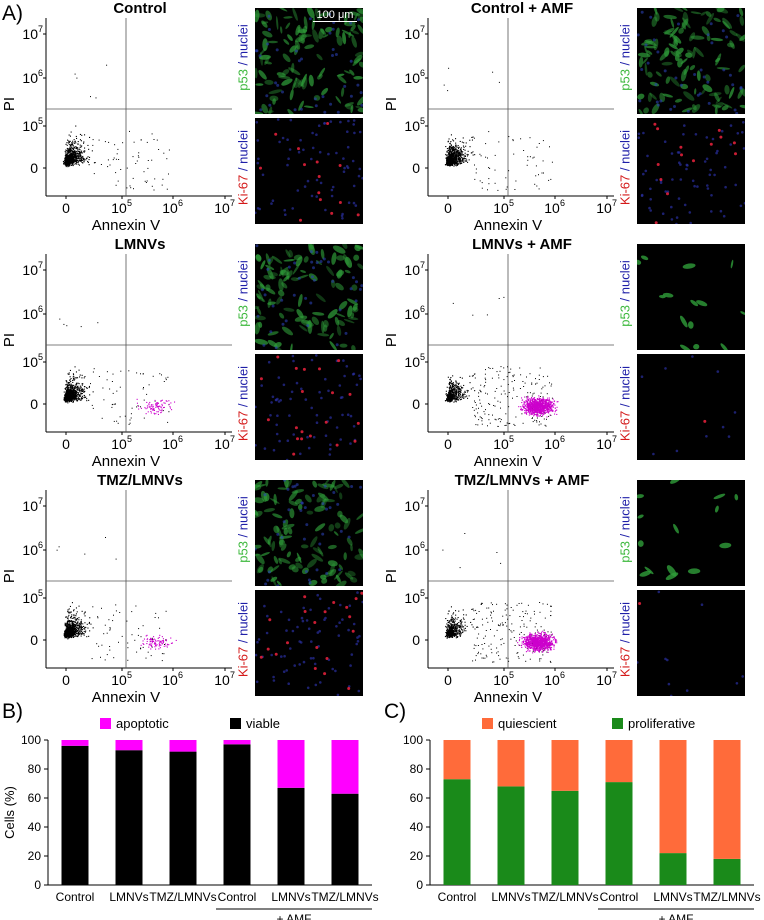 This screenshot has height=920, width=764. Describe the element at coordinates (140, 8) in the screenshot. I see `flow-plot-title: Control` at that location.